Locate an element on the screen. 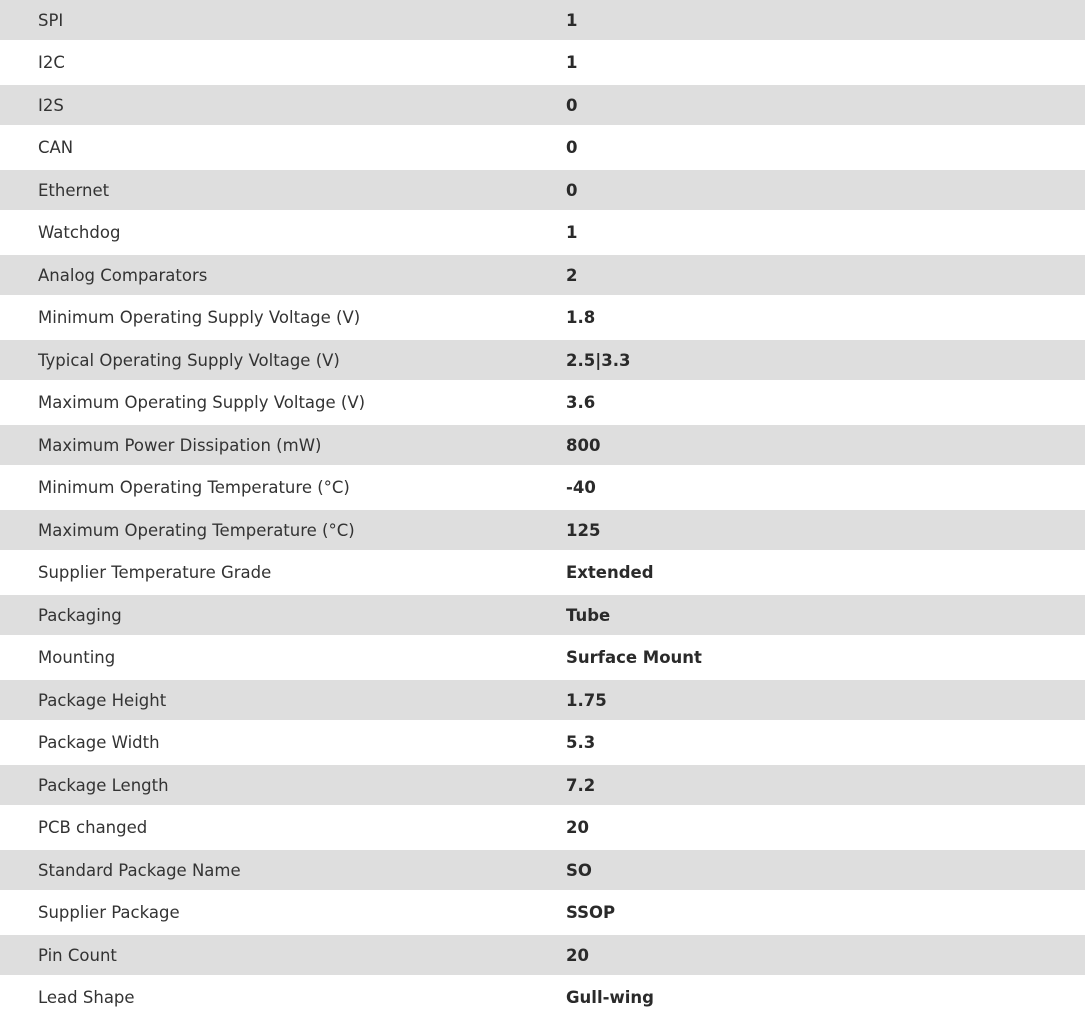  spec-label: CAN is located at coordinates (56, 147).